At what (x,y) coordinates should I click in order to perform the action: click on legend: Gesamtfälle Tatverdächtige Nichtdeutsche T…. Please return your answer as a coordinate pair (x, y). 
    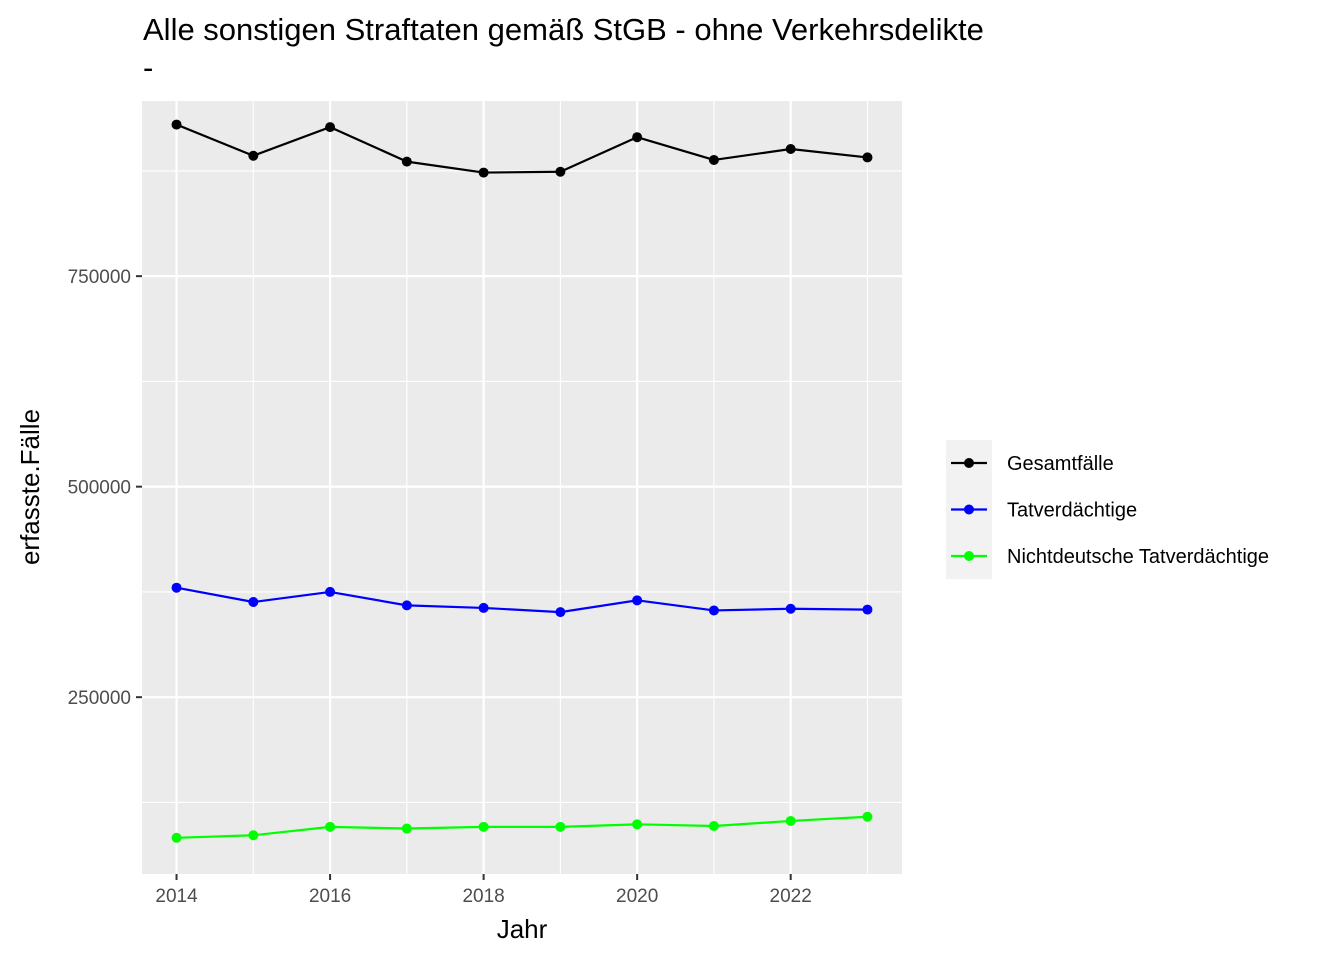
    Looking at the image, I should click on (1107, 509).